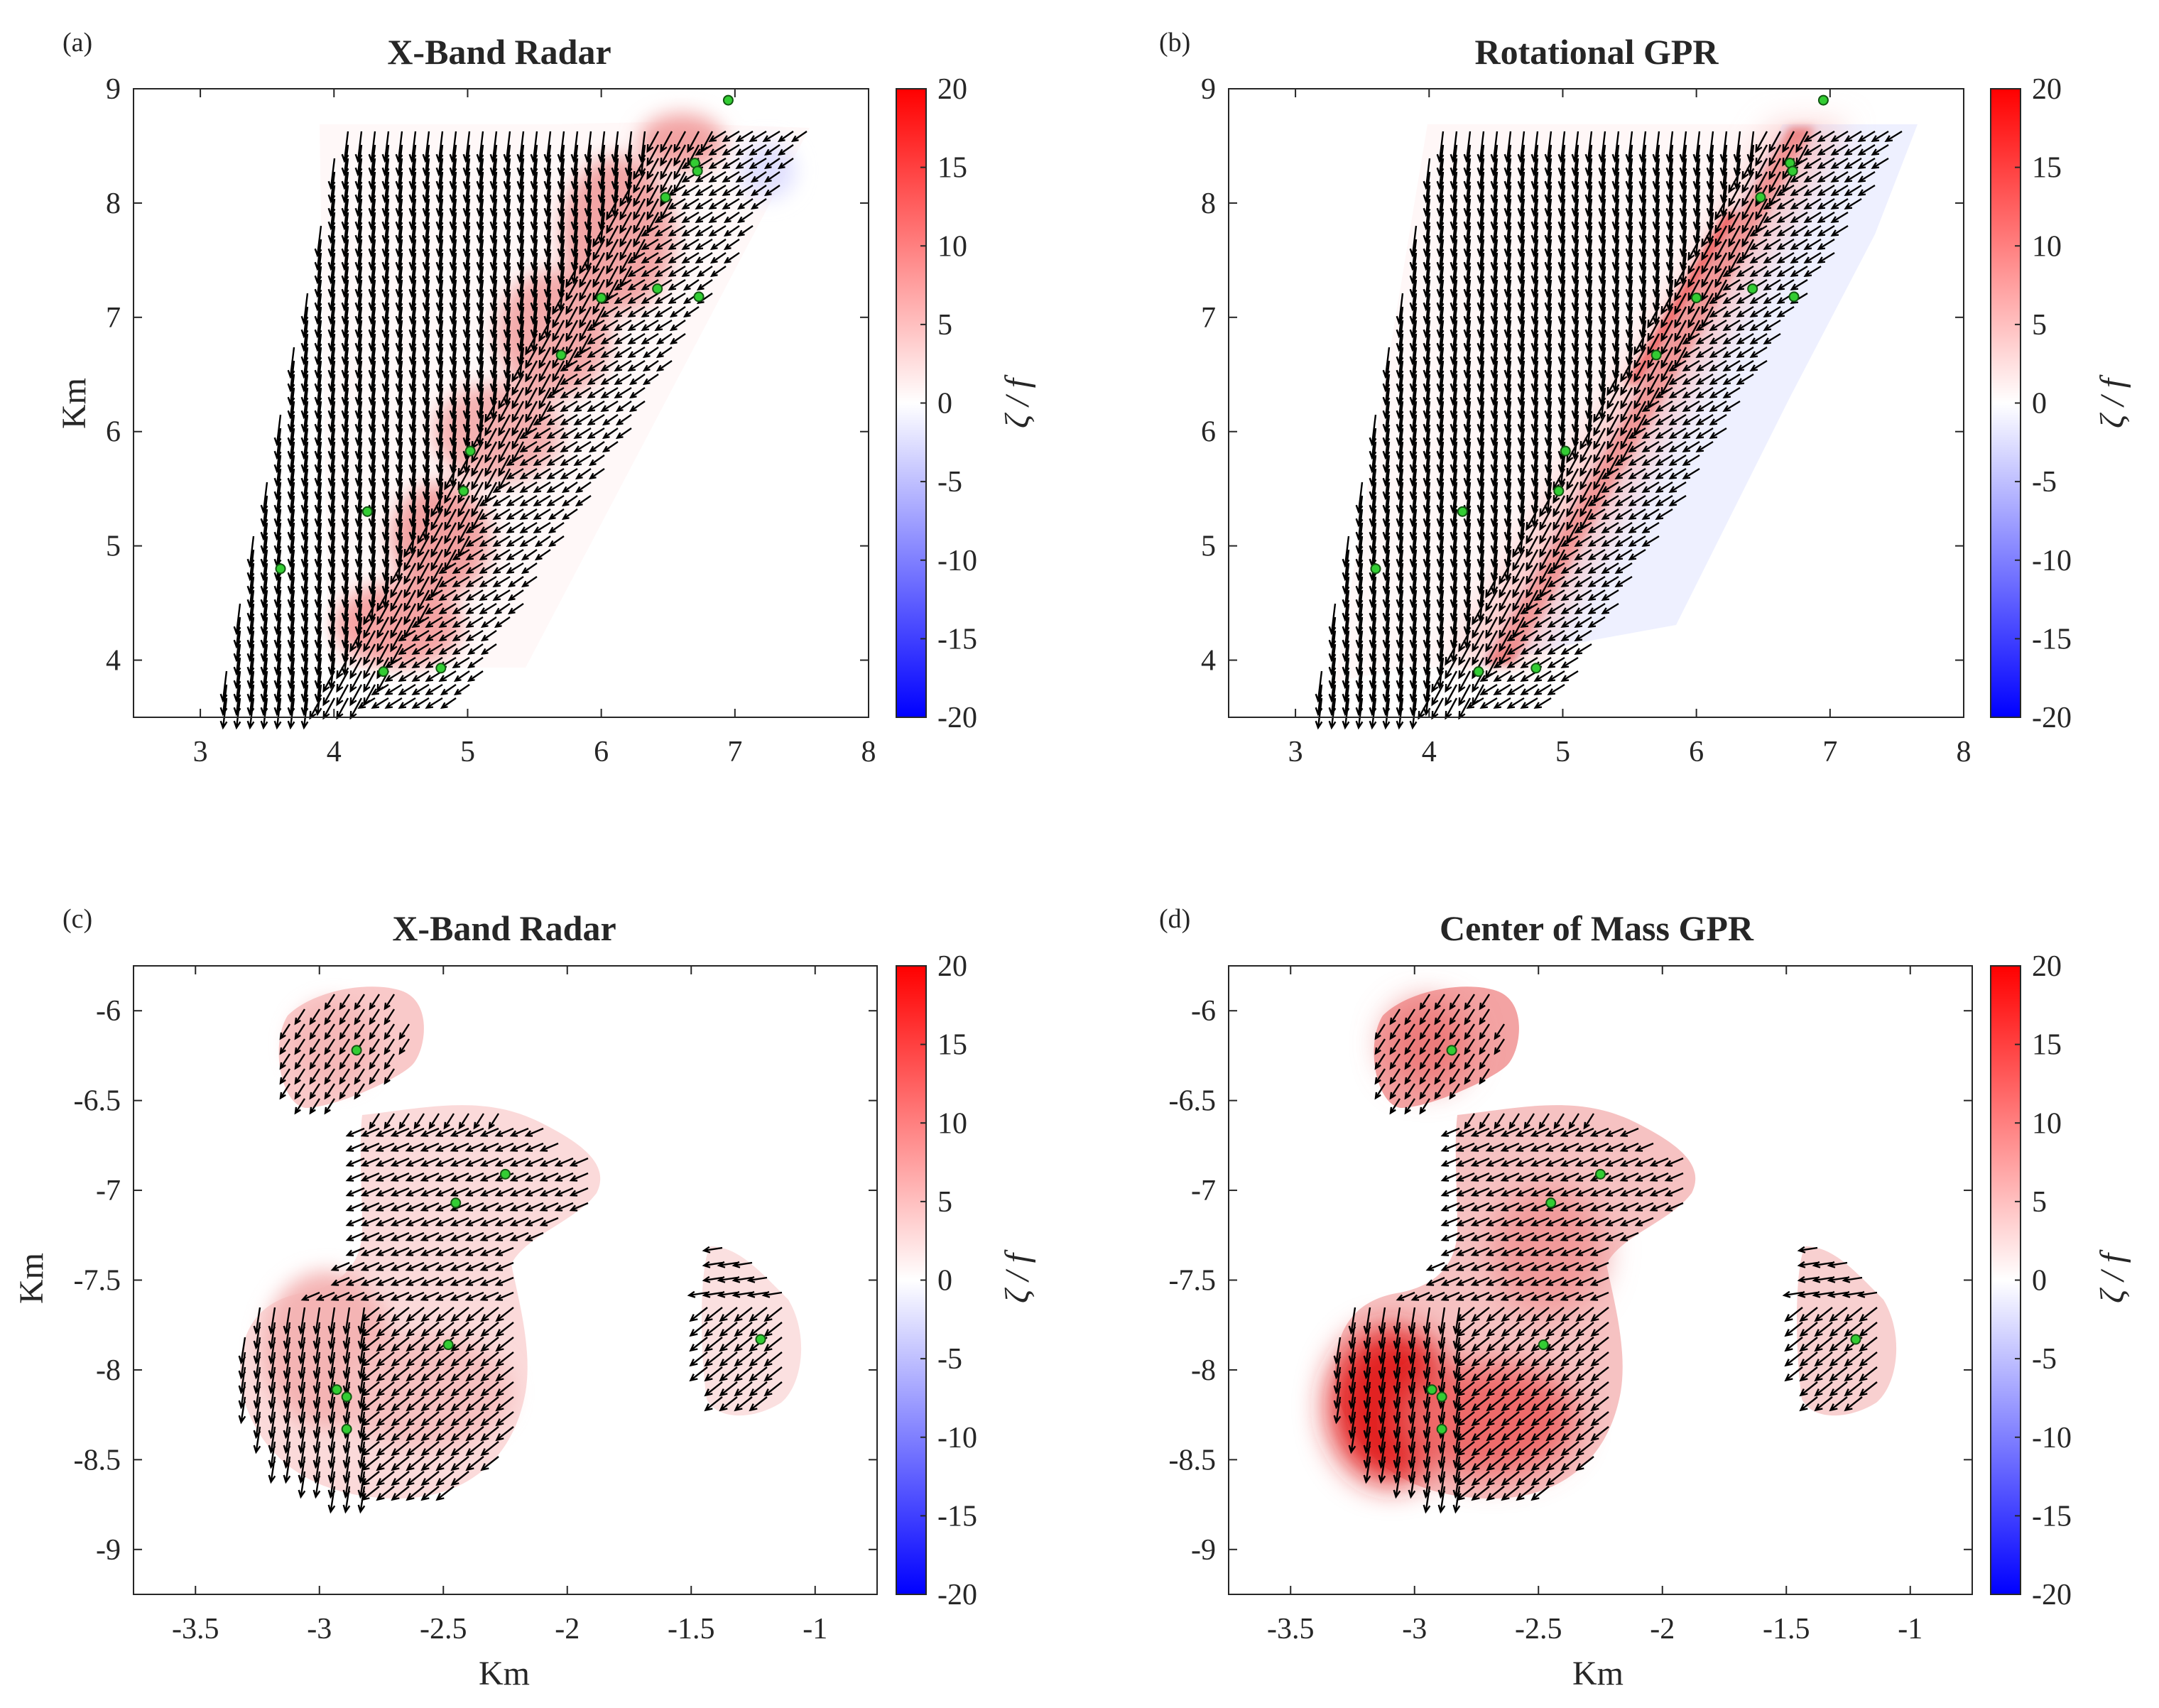  I want to click on panel-title: Rotational GPR, so click(1596, 52).